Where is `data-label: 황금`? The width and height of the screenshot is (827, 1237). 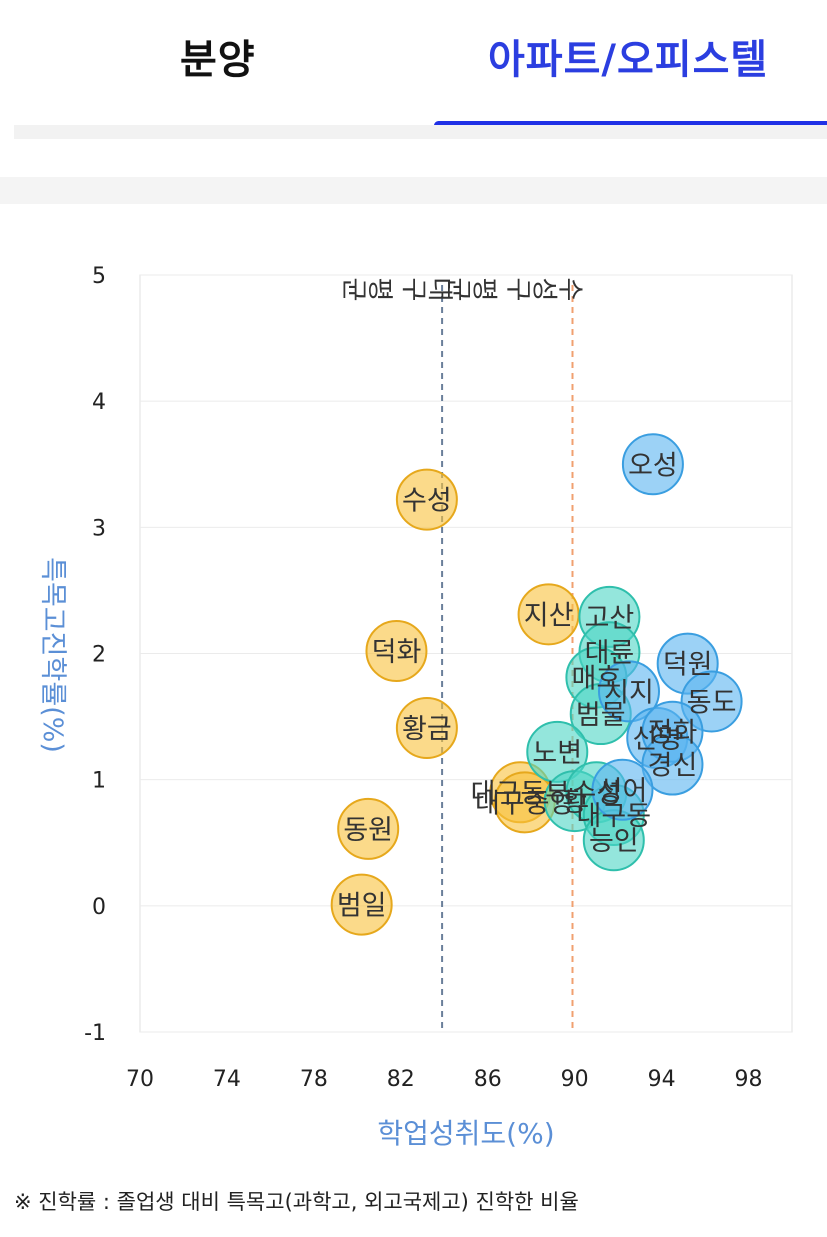
data-label: 황금 is located at coordinates (427, 729).